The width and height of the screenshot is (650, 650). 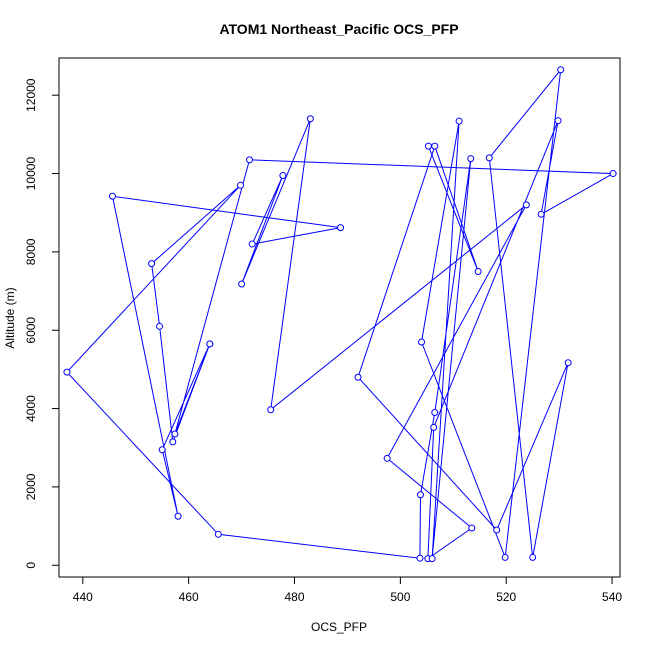 I want to click on x-tick-label: 480, so click(x=294, y=597).